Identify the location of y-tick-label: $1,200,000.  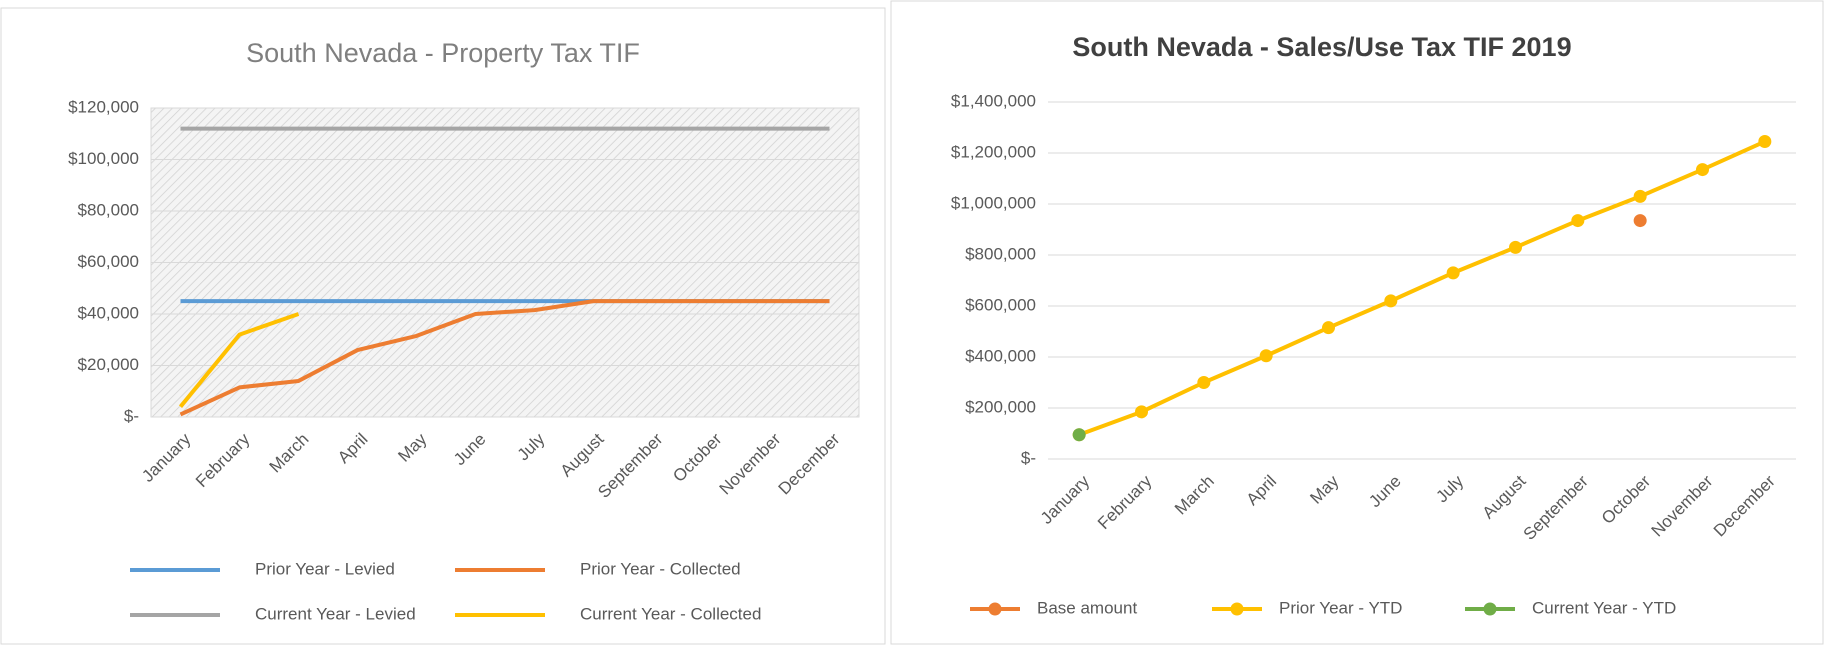
(993, 151).